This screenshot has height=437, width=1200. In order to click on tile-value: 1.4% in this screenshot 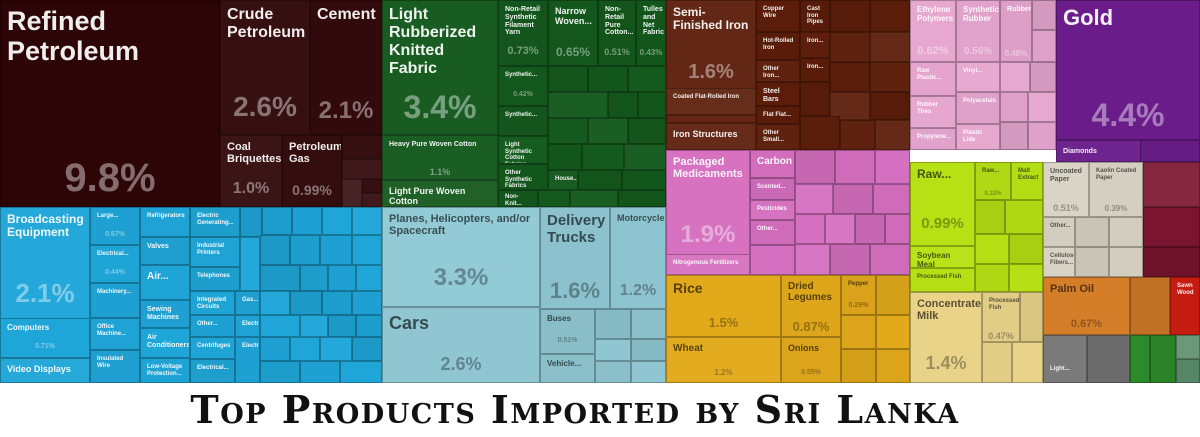, I will do `click(946, 363)`.